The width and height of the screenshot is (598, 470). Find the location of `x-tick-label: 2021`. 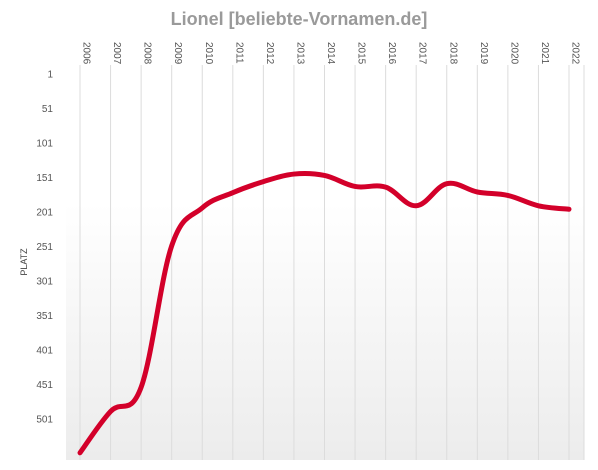

x-tick-label: 2021 is located at coordinates (544, 53).